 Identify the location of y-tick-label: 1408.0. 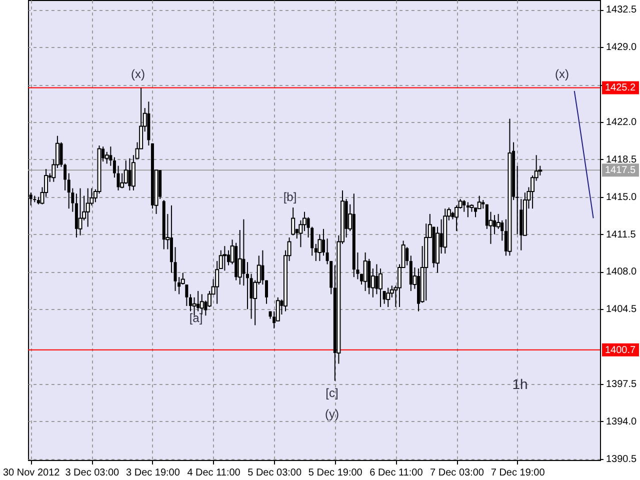
(622, 272).